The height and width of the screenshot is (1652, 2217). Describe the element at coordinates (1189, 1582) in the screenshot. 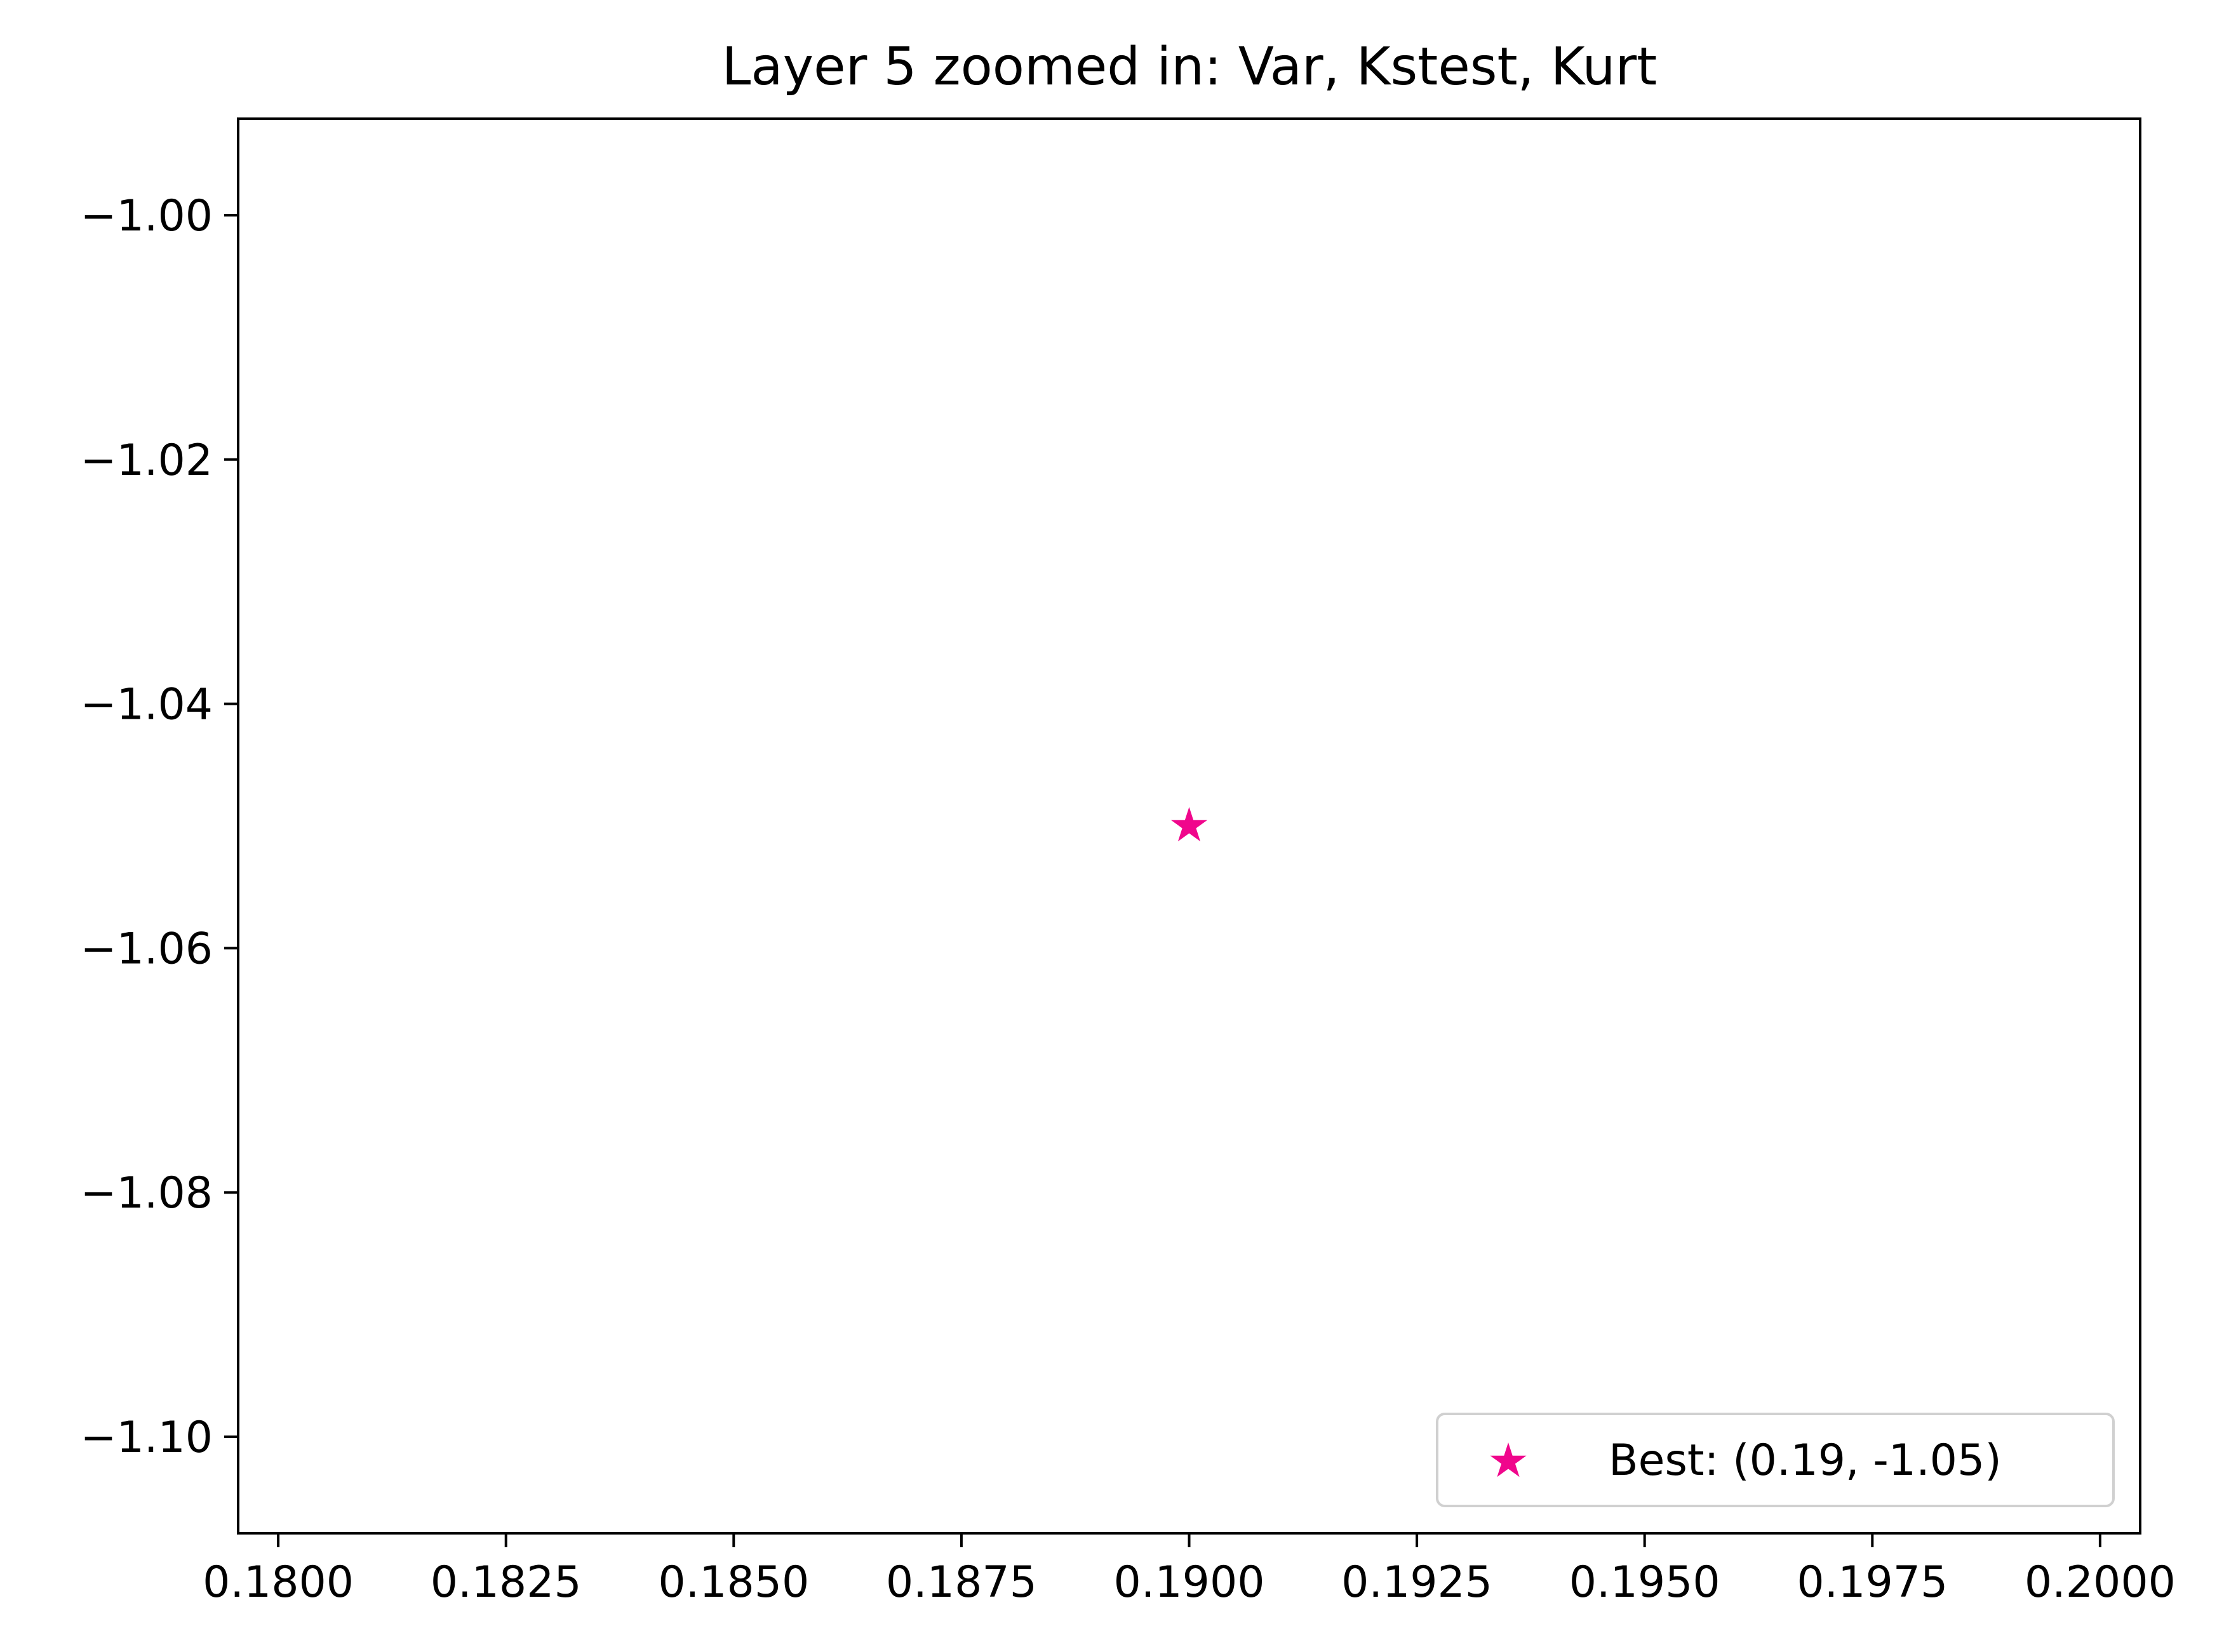

I see `x-tick-label: 0.1900` at that location.